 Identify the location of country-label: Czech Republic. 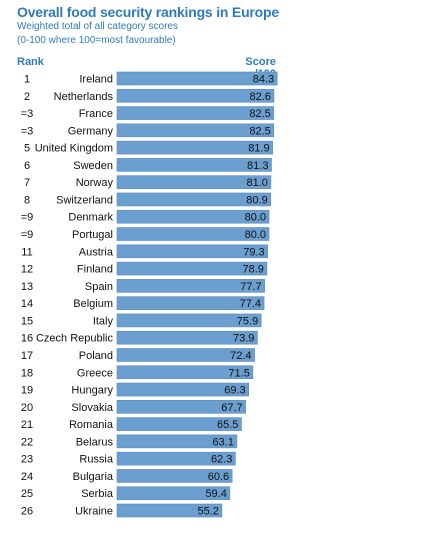
(75, 339).